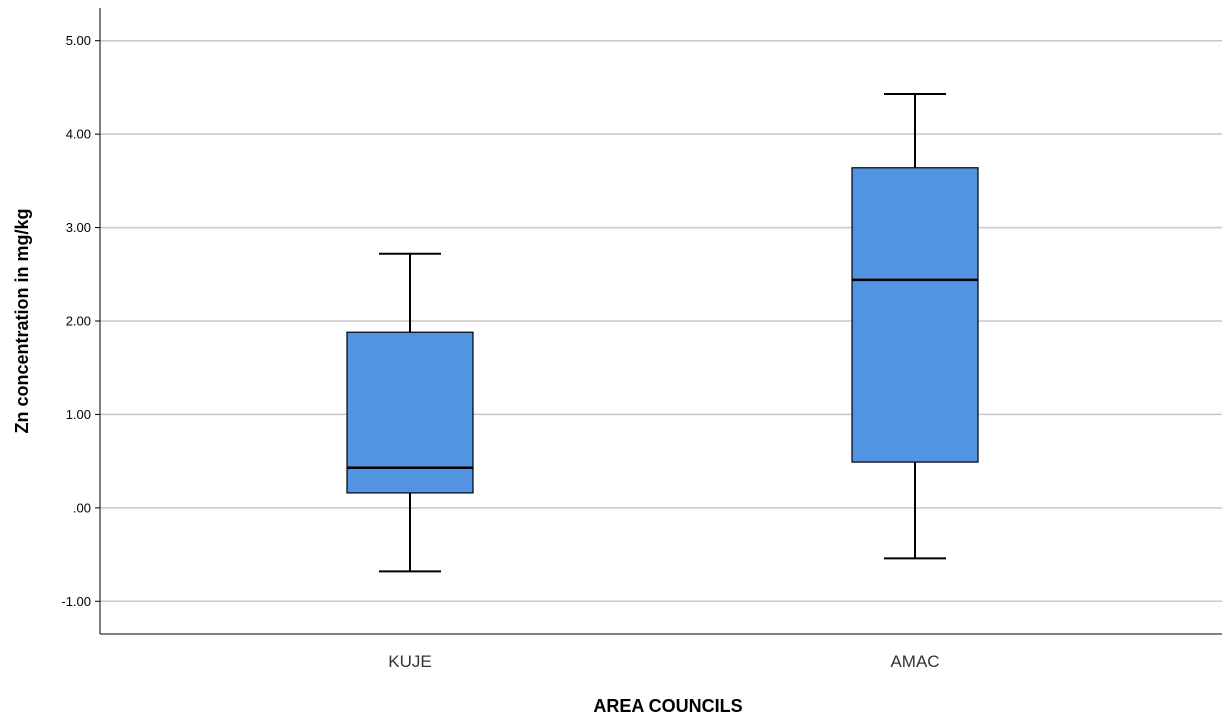 Image resolution: width=1222 pixels, height=717 pixels. I want to click on y-tick-label: 2.00, so click(78, 321).